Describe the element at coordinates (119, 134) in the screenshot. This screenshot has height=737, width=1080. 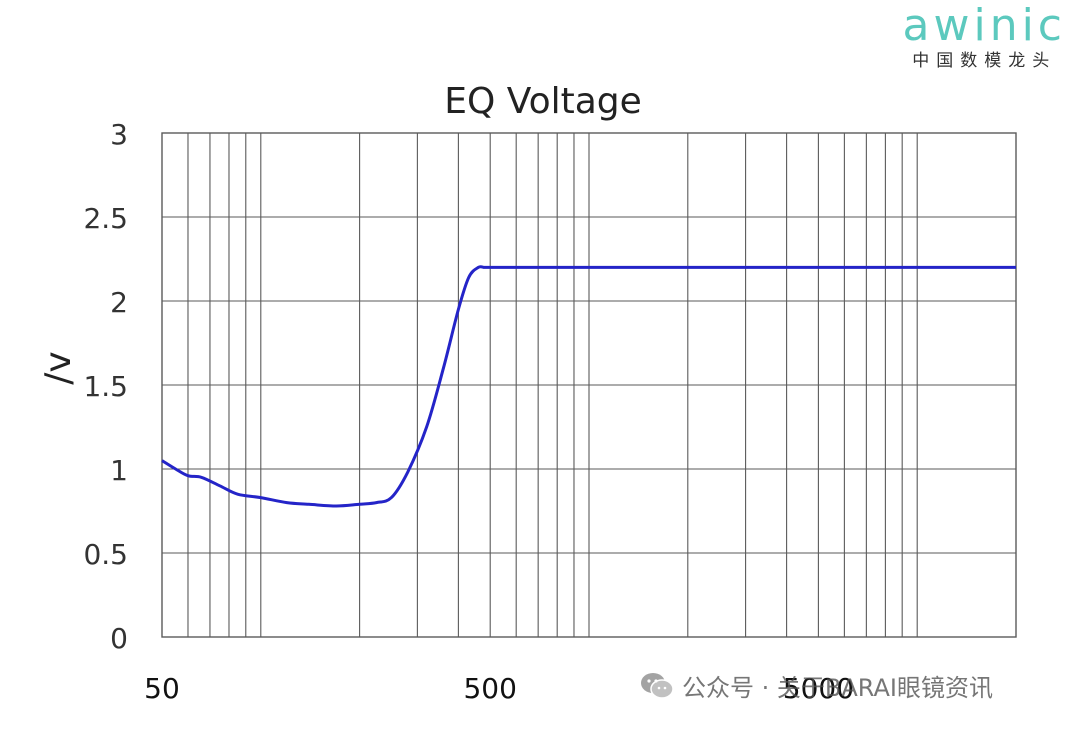
I see `y-tick-label: 3` at that location.